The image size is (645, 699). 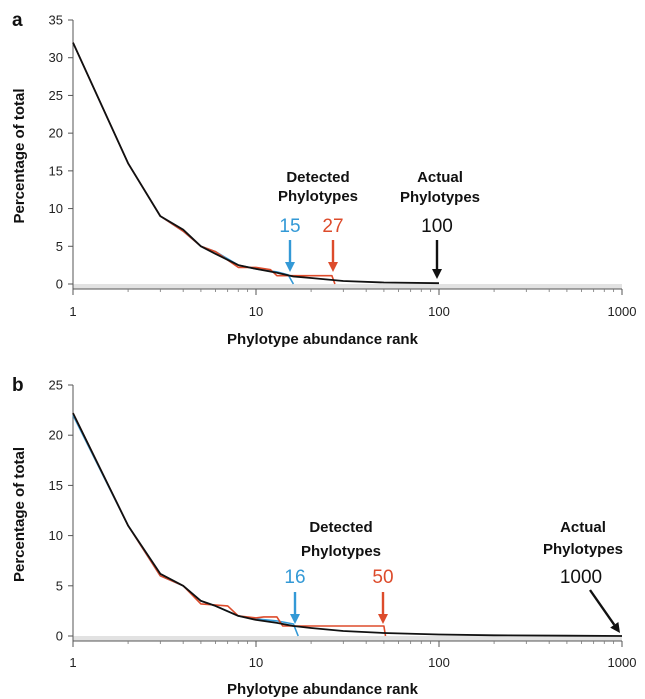 What do you see at coordinates (56, 57) in the screenshot?
I see `y-tick-label: 30` at bounding box center [56, 57].